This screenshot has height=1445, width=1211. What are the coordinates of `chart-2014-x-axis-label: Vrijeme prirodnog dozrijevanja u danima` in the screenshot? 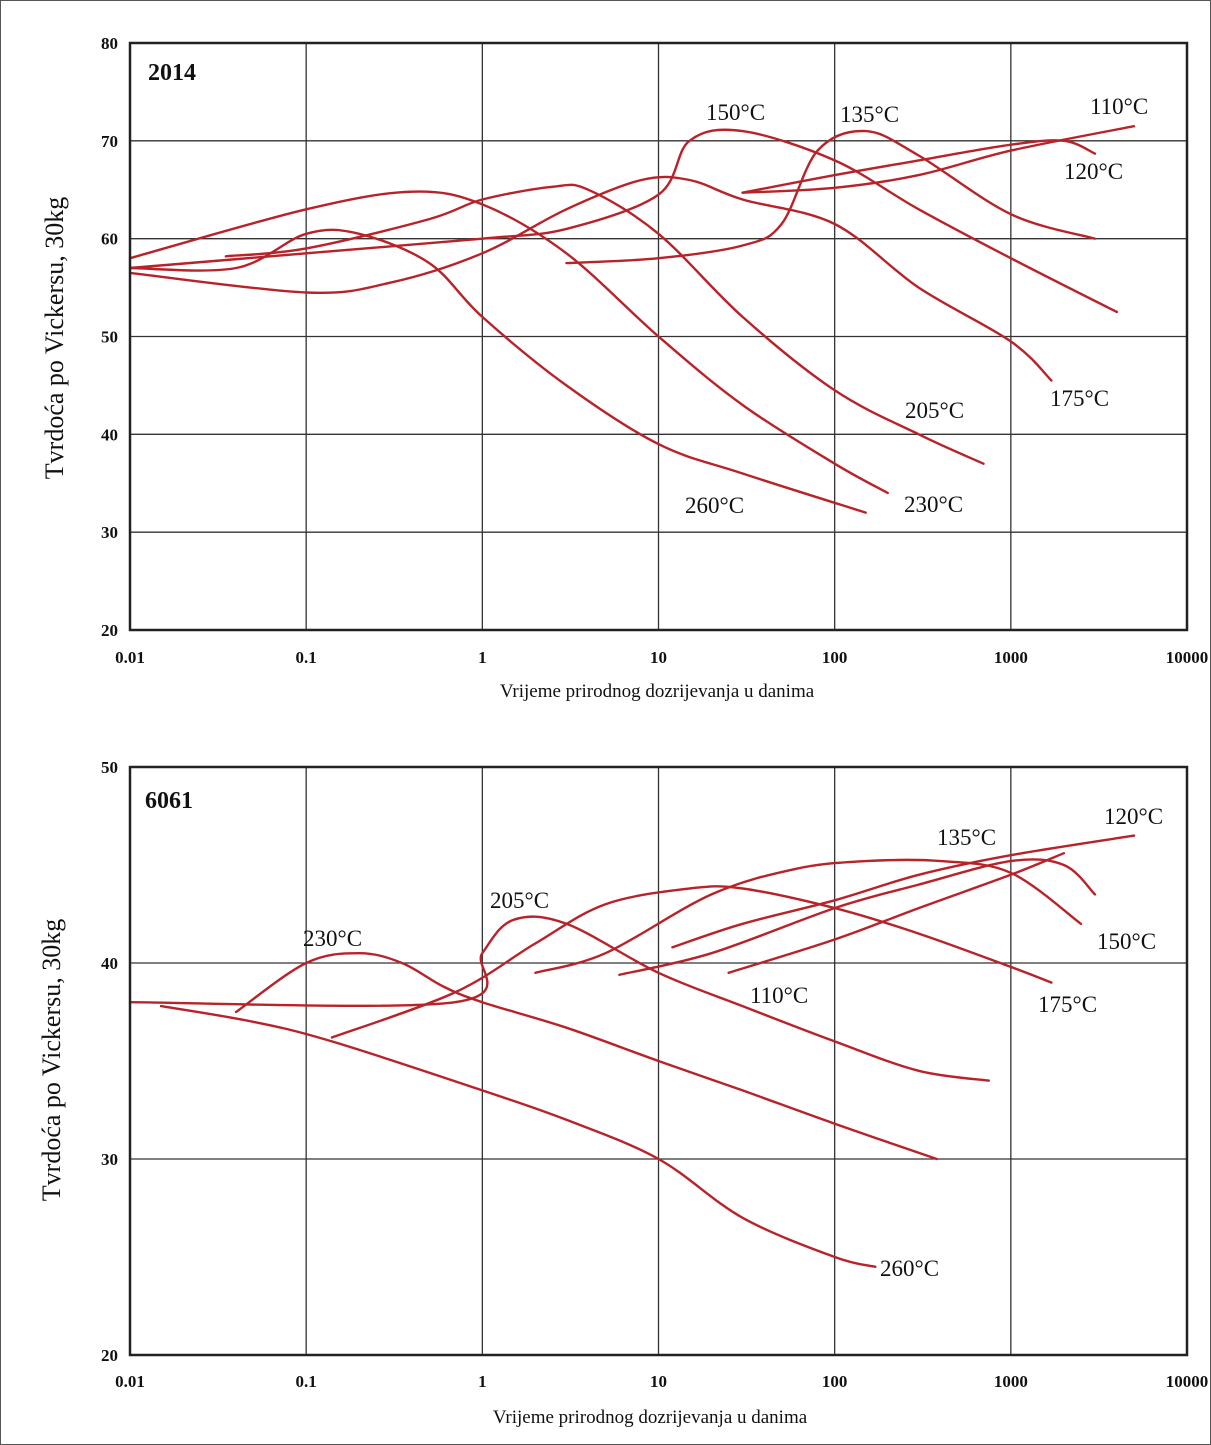 It's located at (657, 691).